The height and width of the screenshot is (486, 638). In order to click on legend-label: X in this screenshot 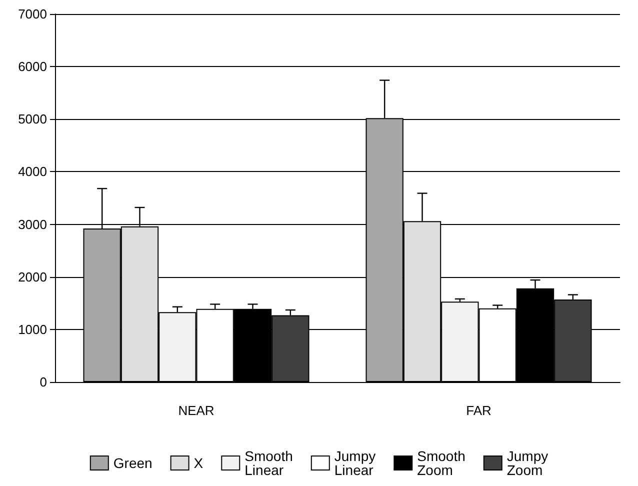, I will do `click(199, 463)`.